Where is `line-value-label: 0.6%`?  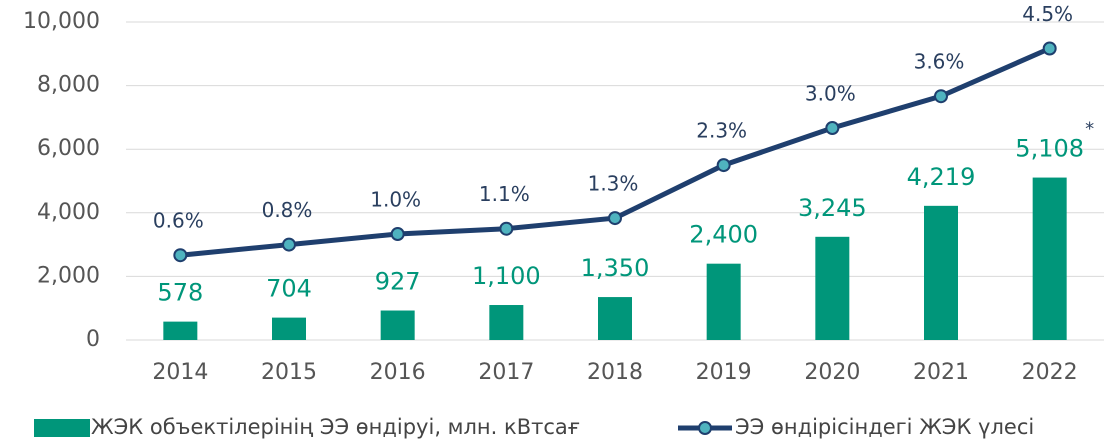
line-value-label: 0.6% is located at coordinates (178, 221).